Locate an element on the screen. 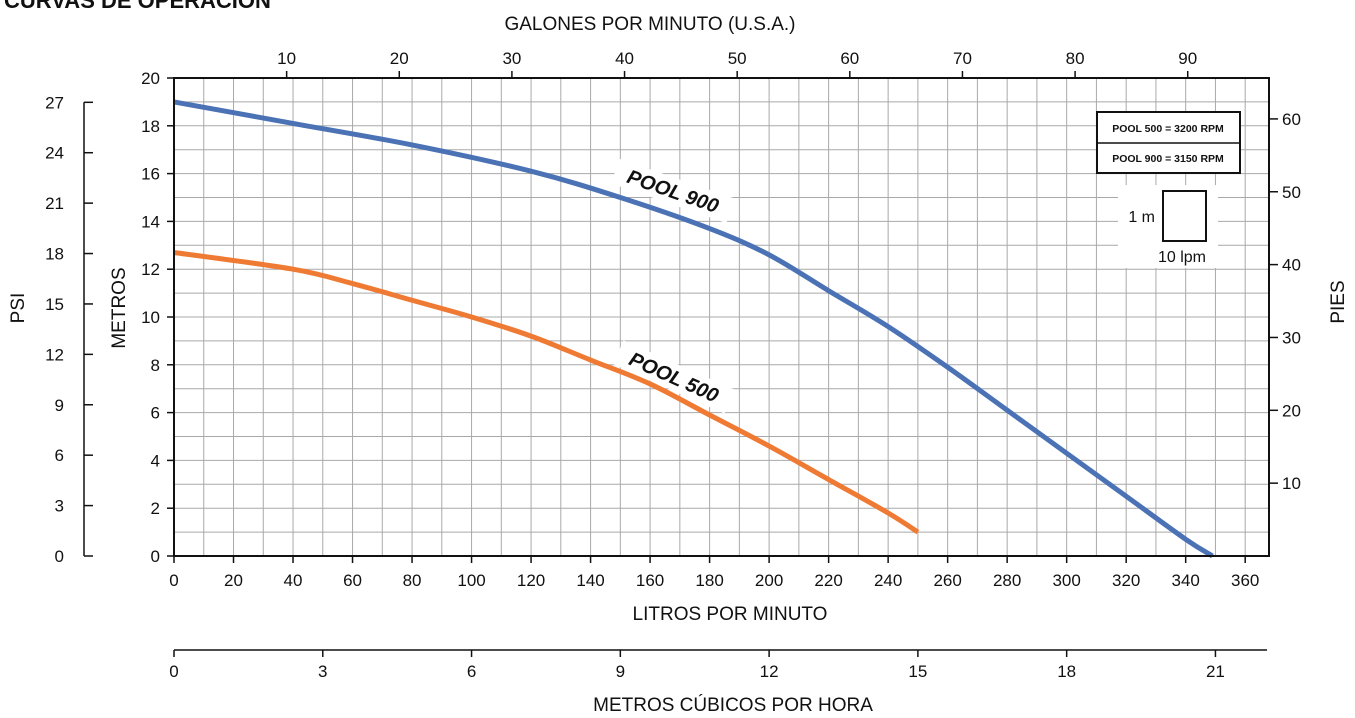 This screenshot has width=1355, height=718. x-tick-label: 240 is located at coordinates (888, 580).